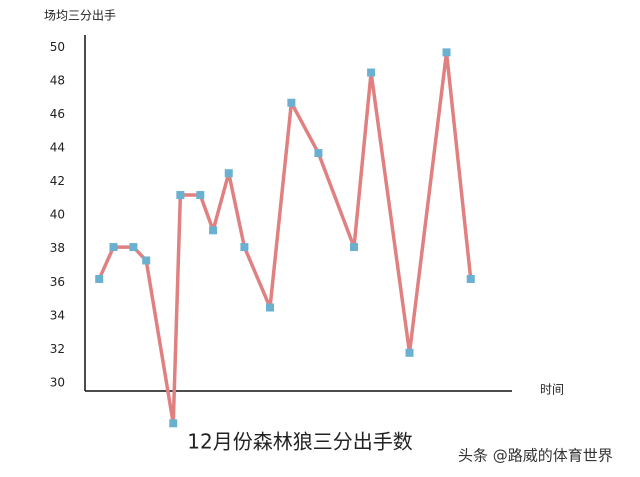  What do you see at coordinates (57, 181) in the screenshot?
I see `y-tick-label: 42` at bounding box center [57, 181].